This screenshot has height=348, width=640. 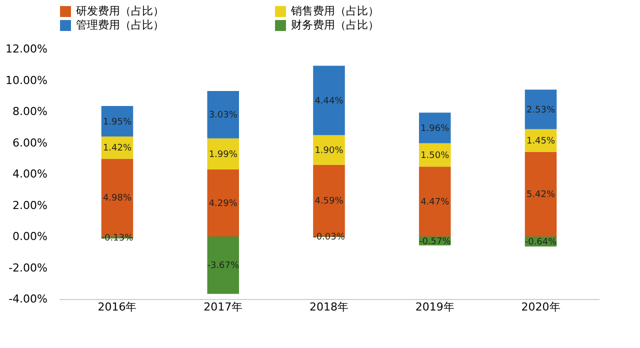 What do you see at coordinates (434, 307) in the screenshot?
I see `x-tick-label: 2019年` at bounding box center [434, 307].